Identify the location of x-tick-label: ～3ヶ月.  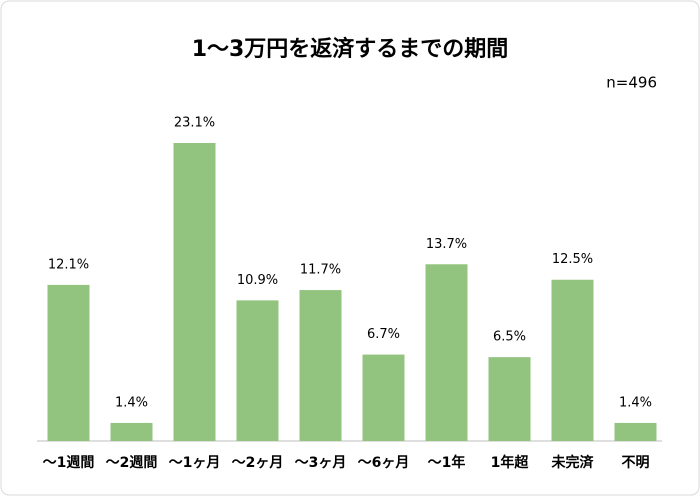
(321, 463).